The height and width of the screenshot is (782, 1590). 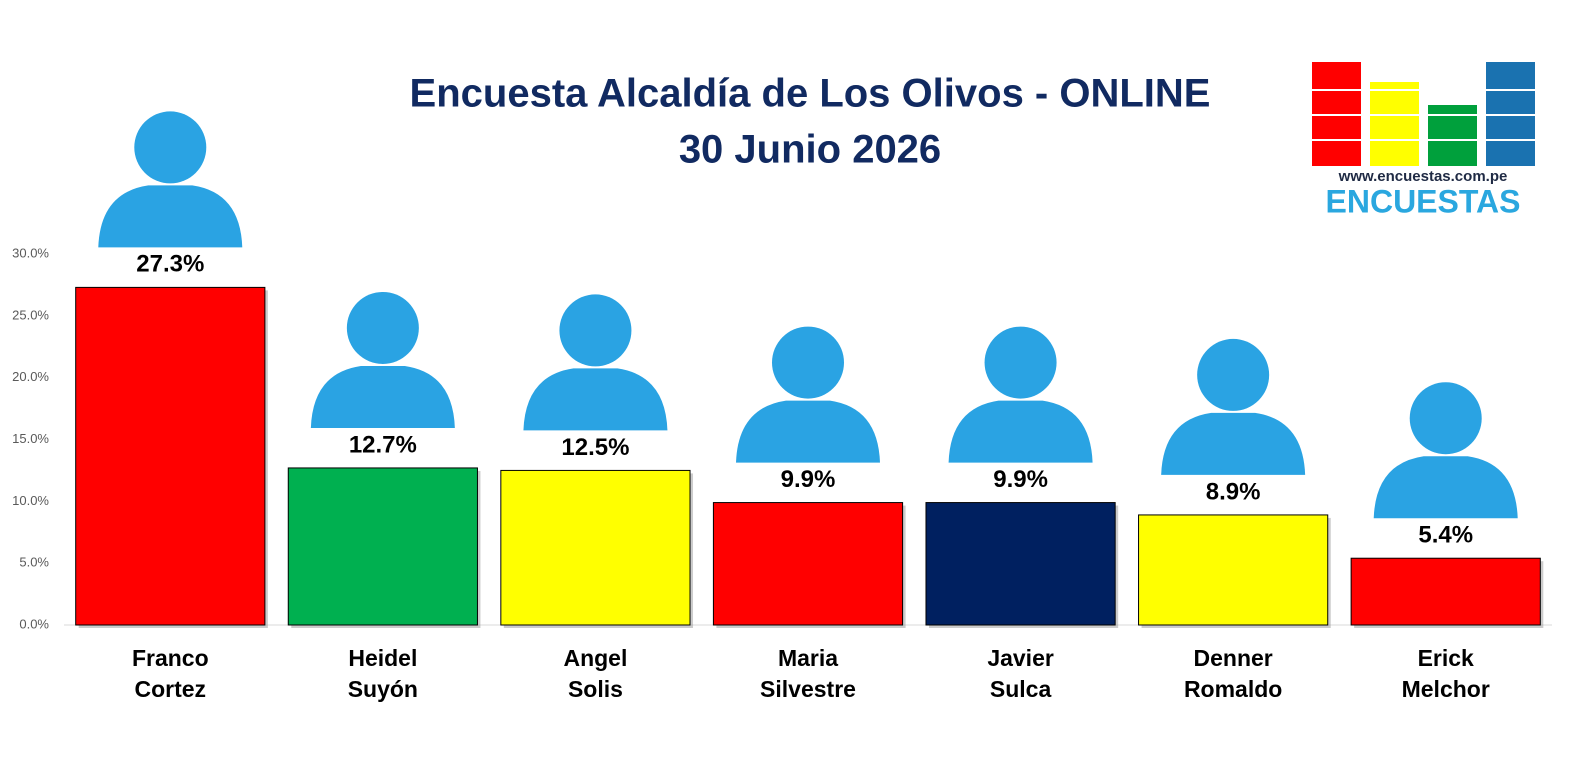 What do you see at coordinates (383, 689) in the screenshot?
I see `x-tick-label: Suyón` at bounding box center [383, 689].